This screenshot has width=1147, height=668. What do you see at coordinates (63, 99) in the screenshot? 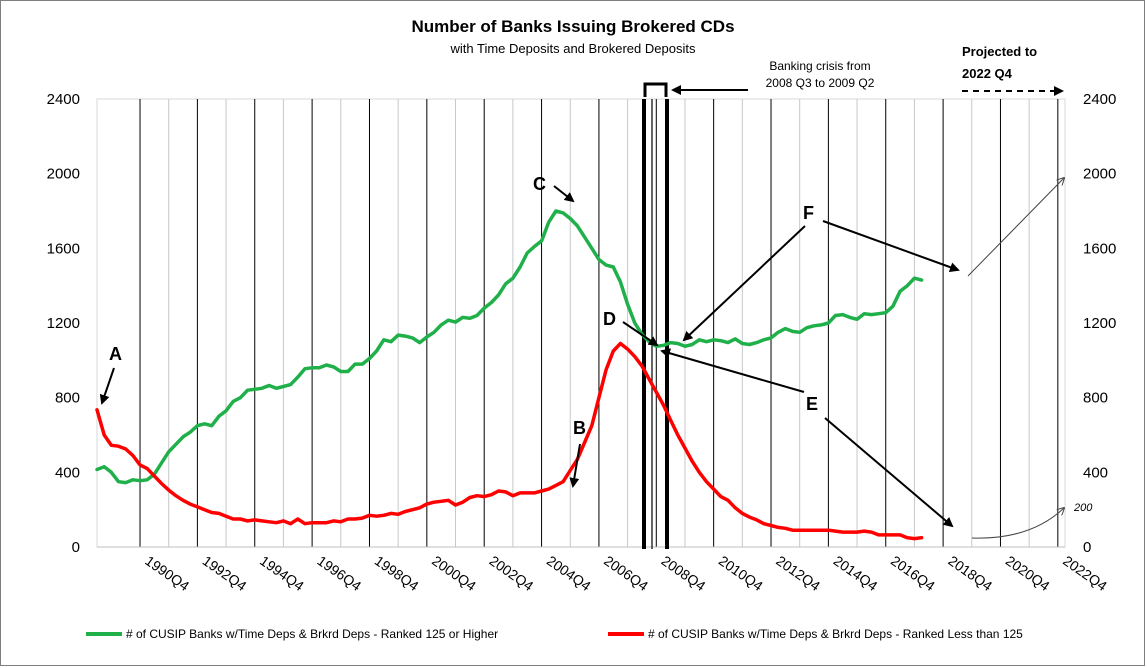
I see `y-tick-label-left: 2400` at bounding box center [63, 99].